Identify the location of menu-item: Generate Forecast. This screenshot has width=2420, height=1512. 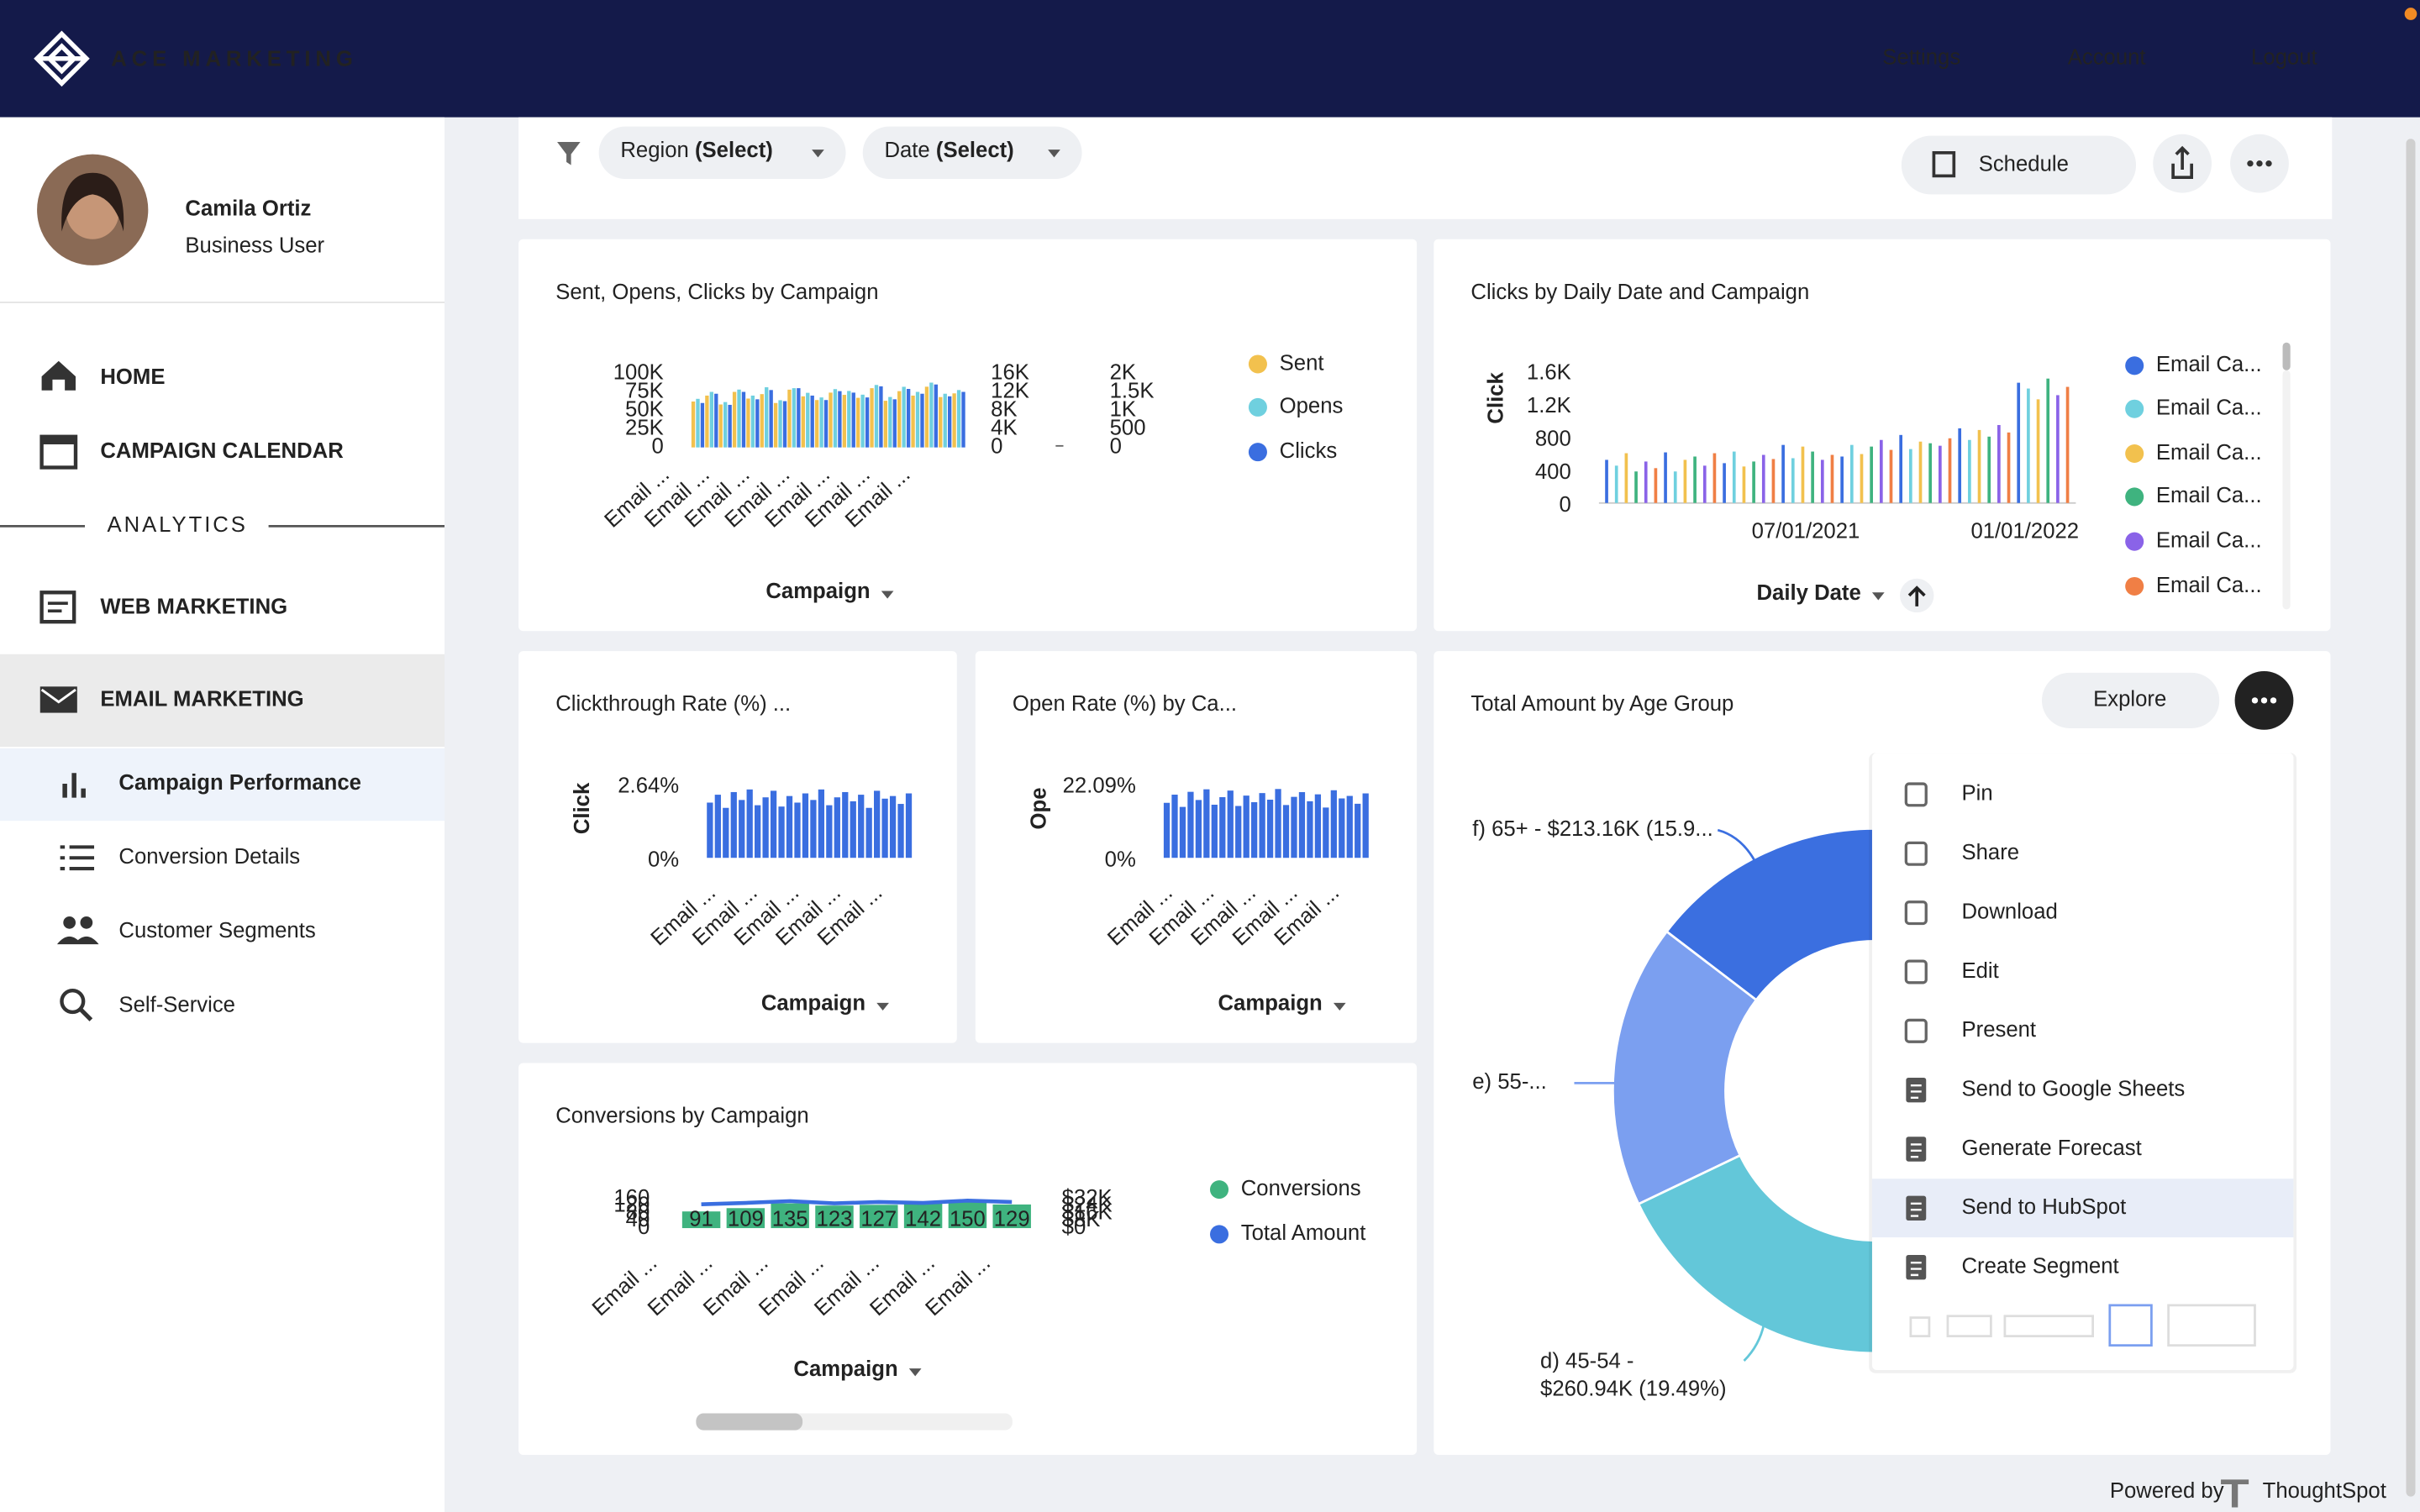
(2051, 1148).